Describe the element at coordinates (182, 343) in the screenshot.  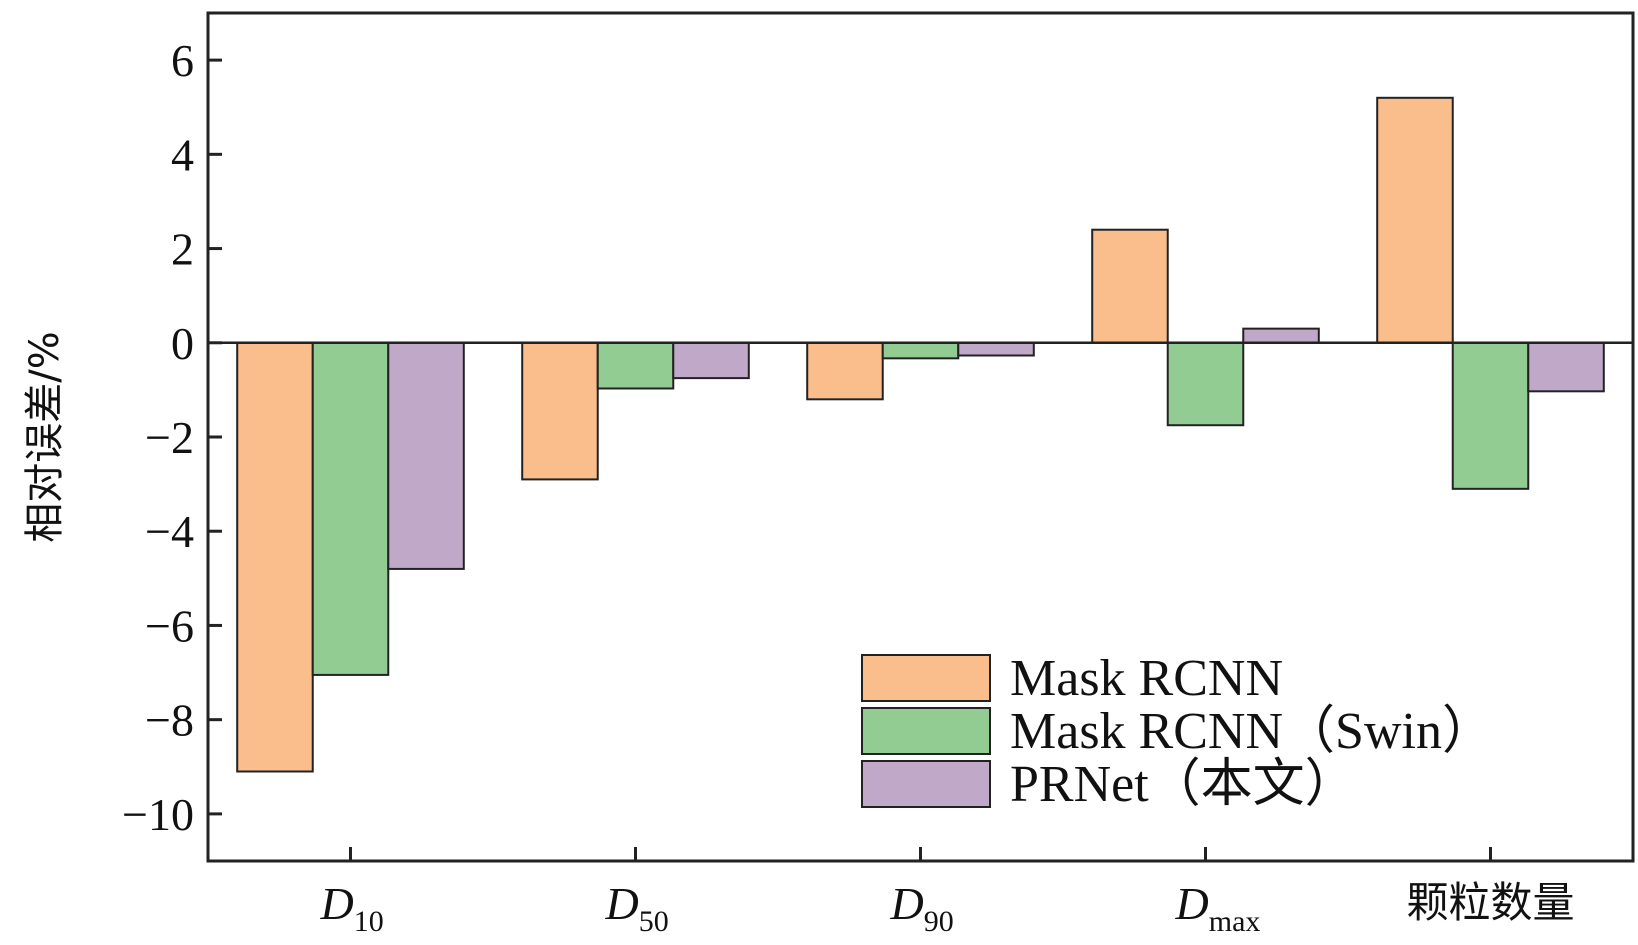
I see `y-tick-label: 0` at that location.